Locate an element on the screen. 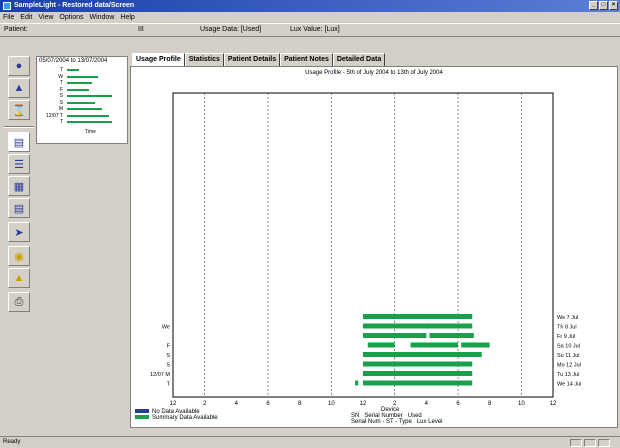  mode-label: III is located at coordinates (141, 29).